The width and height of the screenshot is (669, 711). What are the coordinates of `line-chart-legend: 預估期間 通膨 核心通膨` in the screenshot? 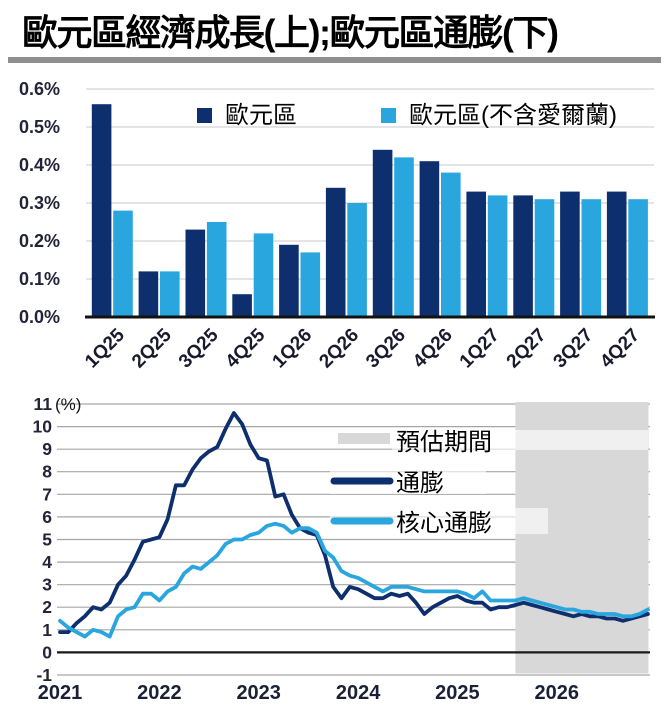 It's located at (411, 483).